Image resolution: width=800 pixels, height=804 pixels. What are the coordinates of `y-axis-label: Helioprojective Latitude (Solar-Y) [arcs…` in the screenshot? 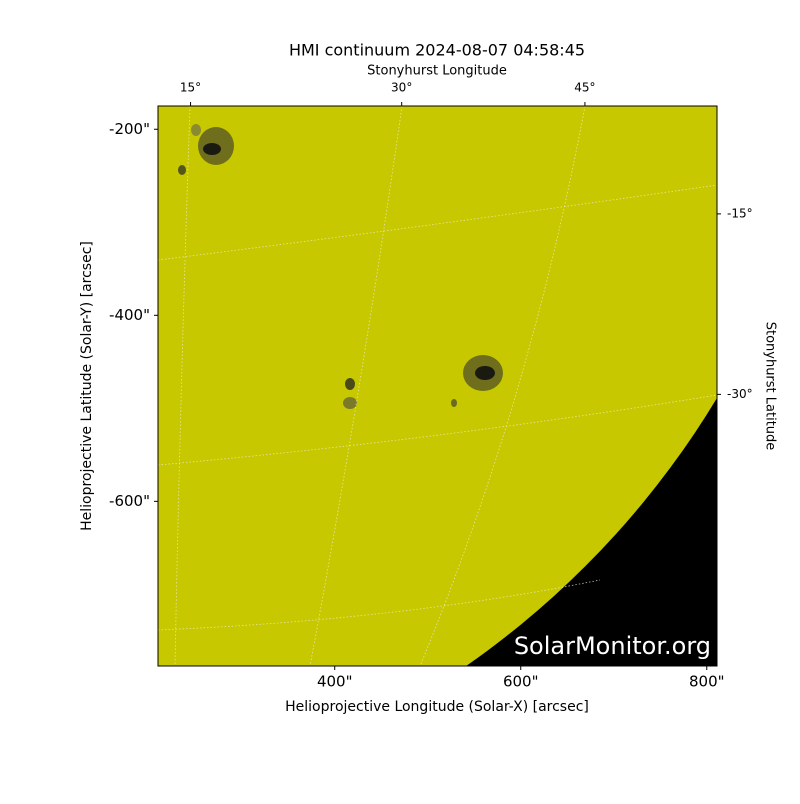 It's located at (87, 386).